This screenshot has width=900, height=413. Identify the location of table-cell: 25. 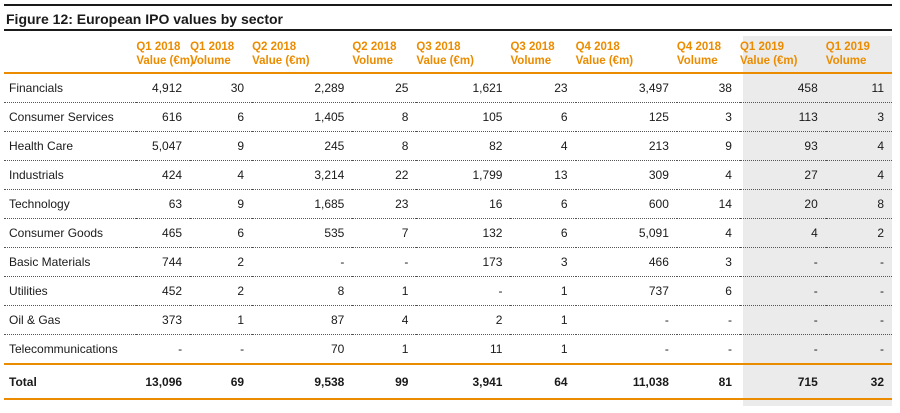
(384, 88).